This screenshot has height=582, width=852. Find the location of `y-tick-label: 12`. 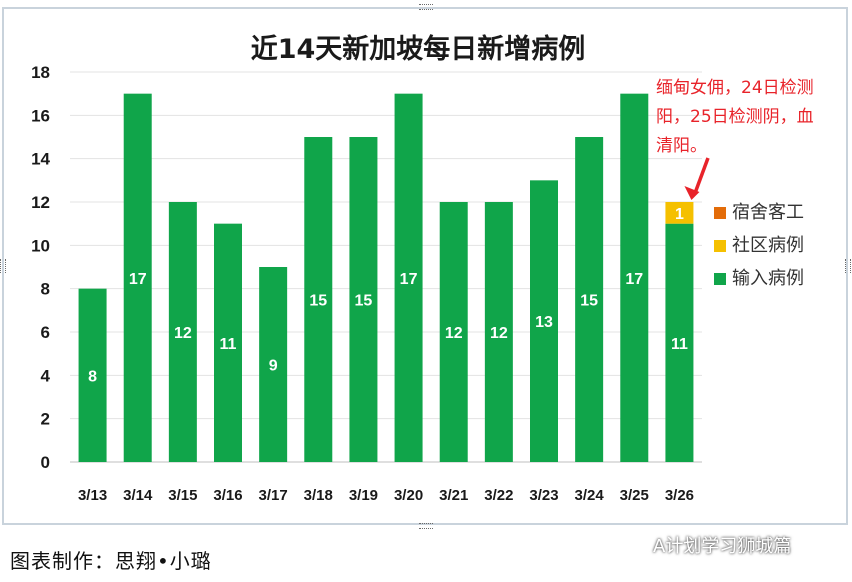

y-tick-label: 12 is located at coordinates (40, 202).